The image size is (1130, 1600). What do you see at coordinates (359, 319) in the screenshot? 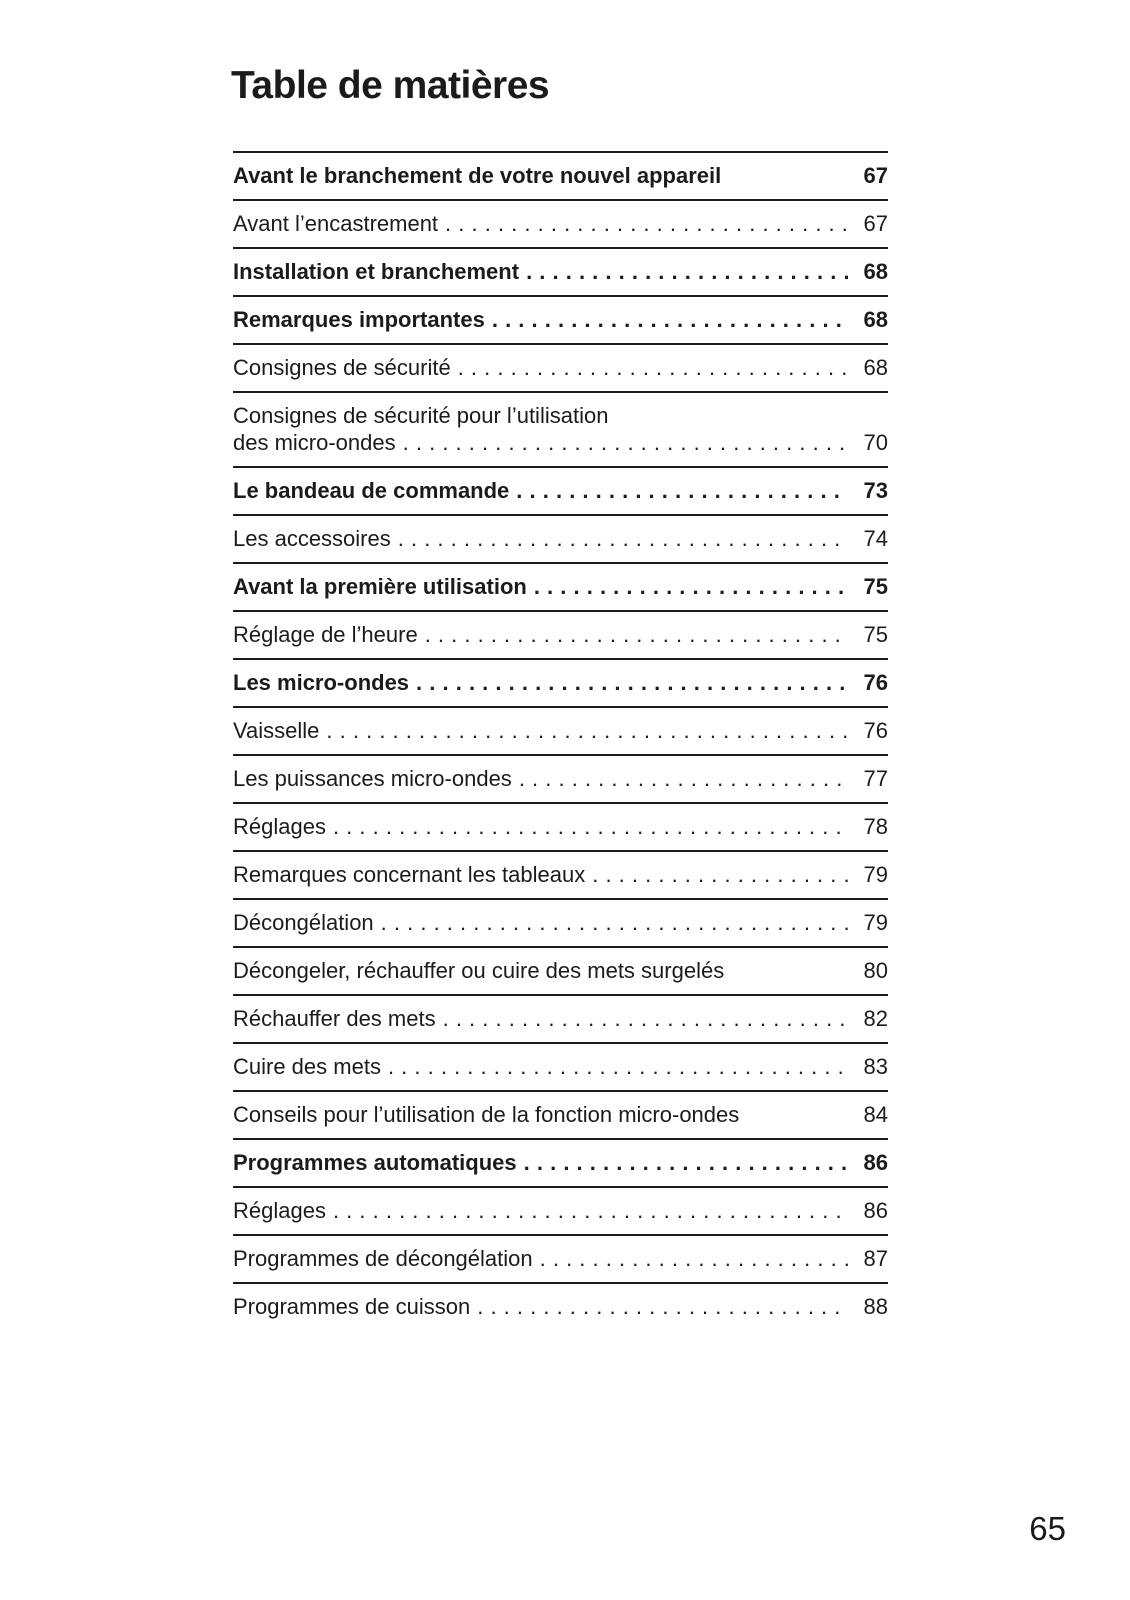
I see `toc-entry-label: Remarques importantes` at bounding box center [359, 319].